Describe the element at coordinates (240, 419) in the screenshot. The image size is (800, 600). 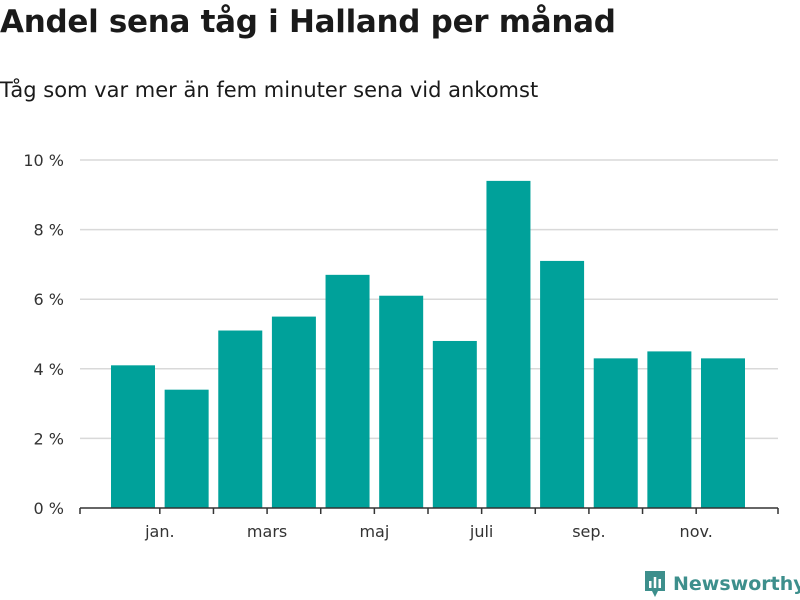
I see `bar-feb` at that location.